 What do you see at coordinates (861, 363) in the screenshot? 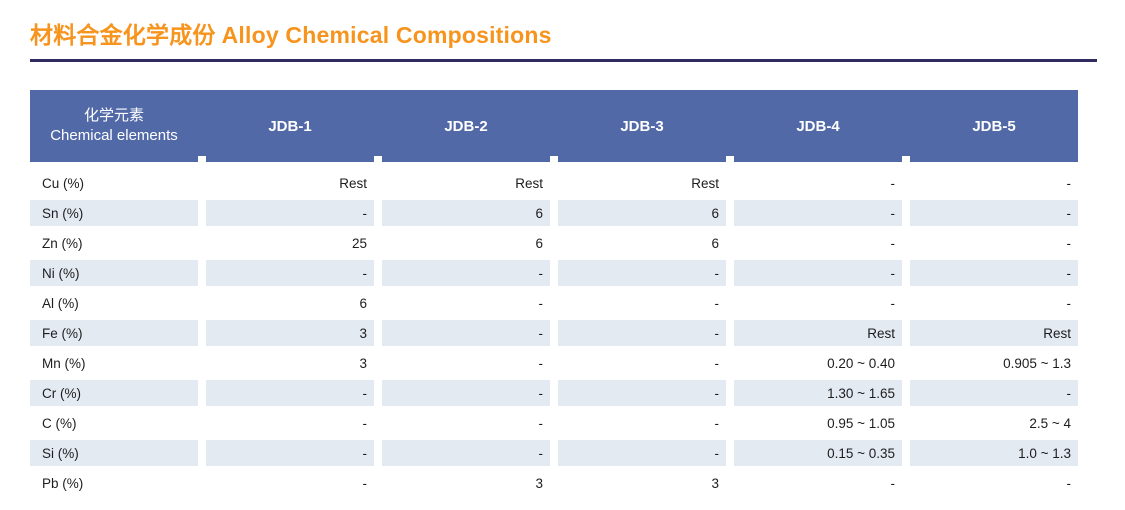
I see `cell-jdb-4: 0.20 ~ 0.40` at bounding box center [861, 363].